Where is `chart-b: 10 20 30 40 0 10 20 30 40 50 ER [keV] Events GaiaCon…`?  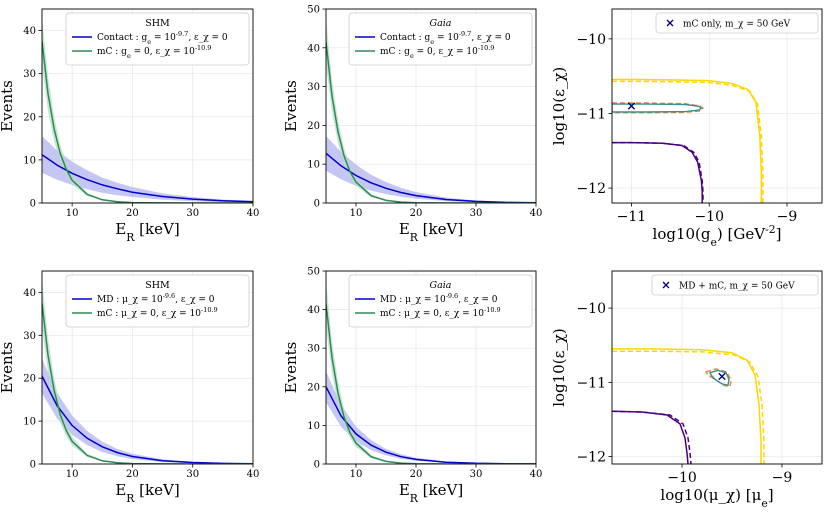
chart-b: 10 20 30 40 0 10 20 30 40 50 ER [keV] Events GaiaCon… is located at coordinates (412, 124).